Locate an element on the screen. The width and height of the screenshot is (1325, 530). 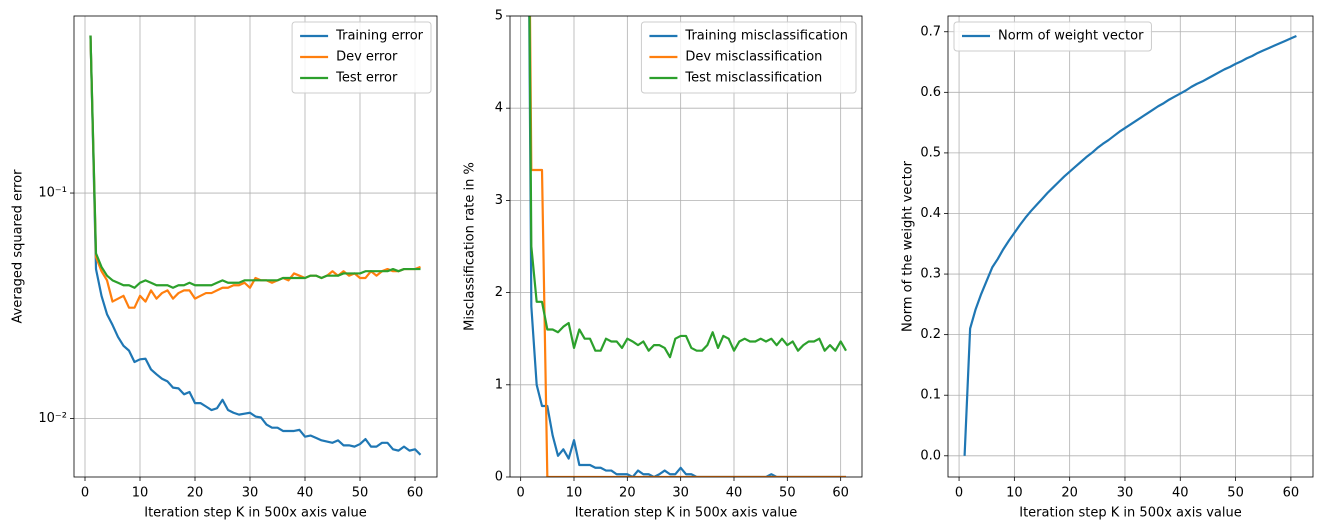
y-tick-label: 1 is located at coordinates (499, 384).